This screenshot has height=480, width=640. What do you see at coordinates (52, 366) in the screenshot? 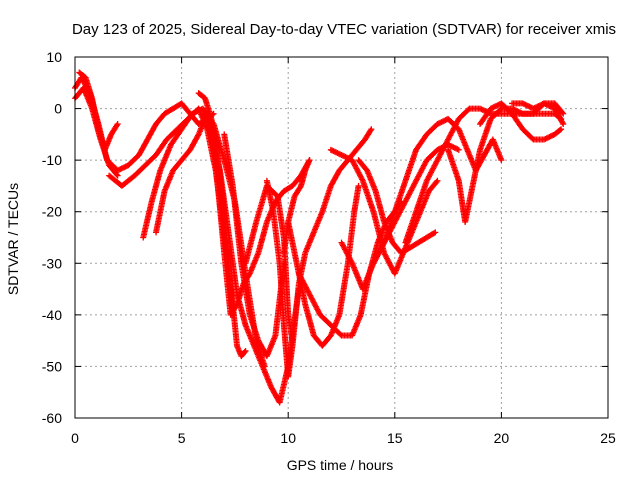
I see `y-tick-label: -50` at bounding box center [52, 366].